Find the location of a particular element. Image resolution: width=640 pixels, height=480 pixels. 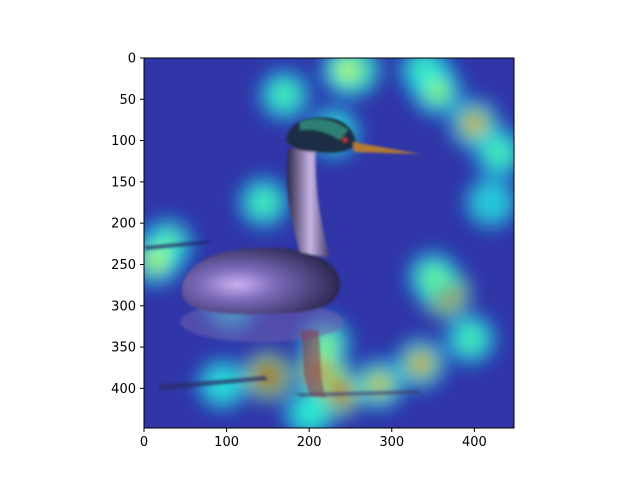

x-tick-label: 0 is located at coordinates (144, 442).